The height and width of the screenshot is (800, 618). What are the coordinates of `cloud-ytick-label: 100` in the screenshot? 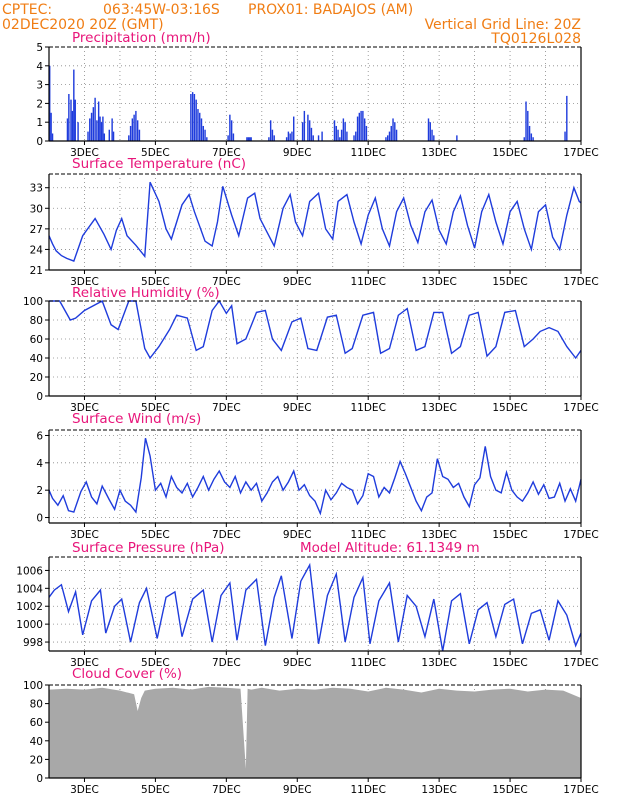 It's located at (33, 686).